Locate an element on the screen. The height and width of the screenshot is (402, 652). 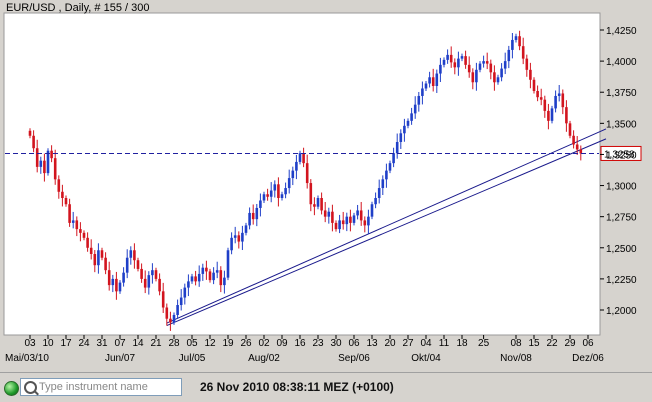
x-tick-label: 17 is located at coordinates (66, 343).